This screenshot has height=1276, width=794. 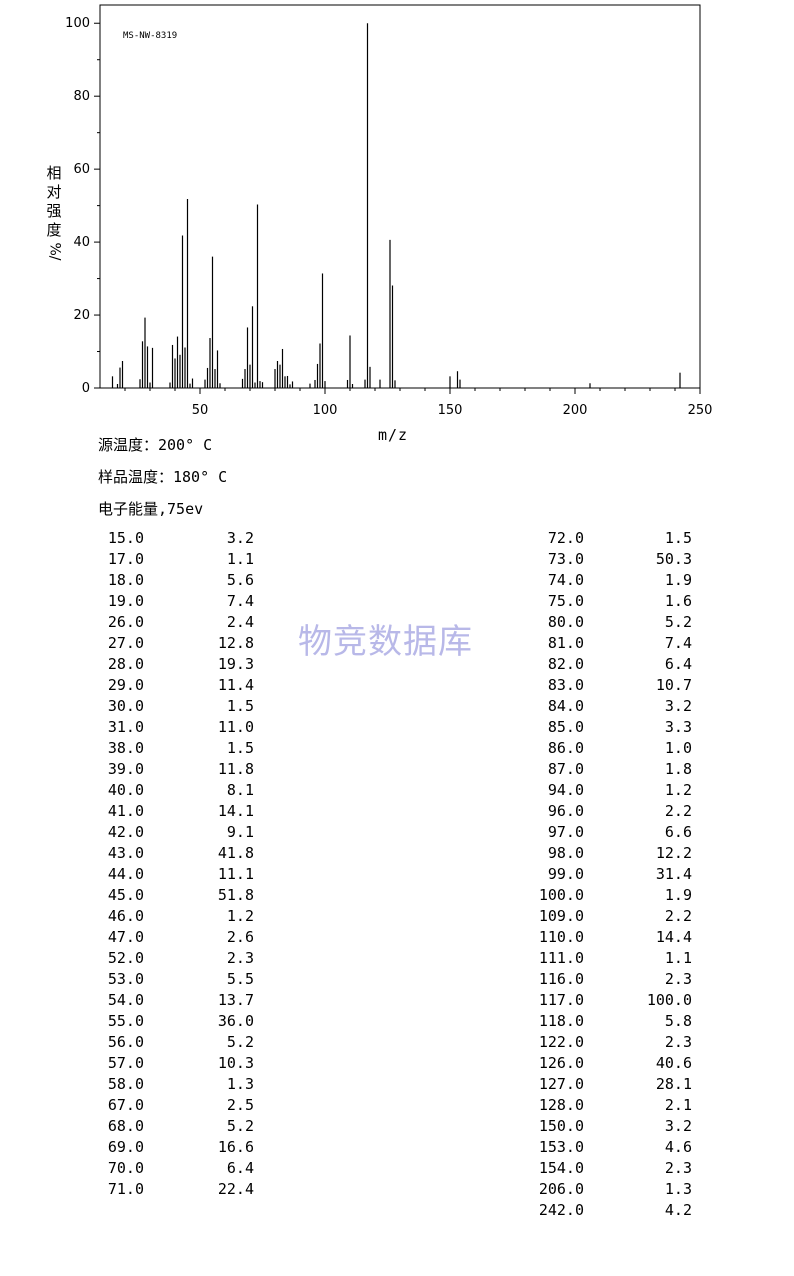 What do you see at coordinates (240, 601) in the screenshot?
I see `abundance-value: 7.4` at bounding box center [240, 601].